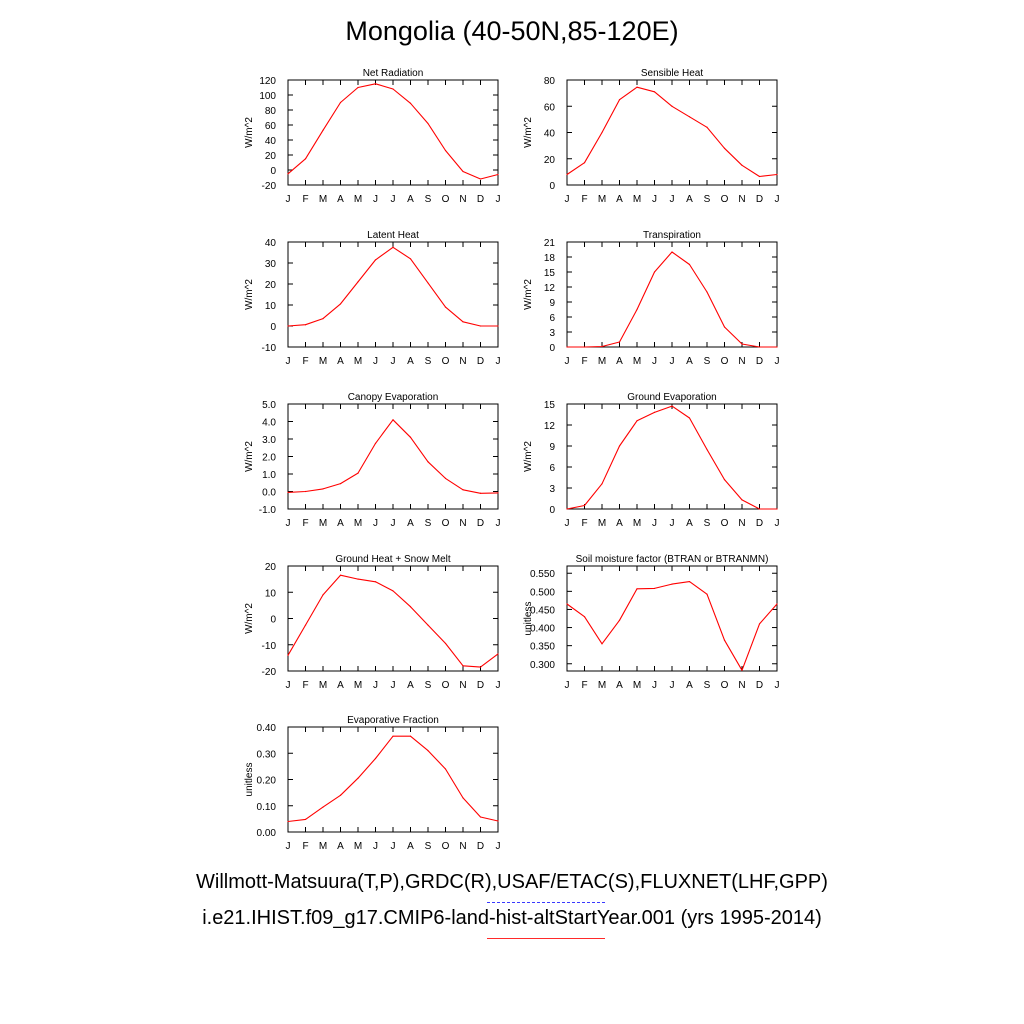 This screenshot has height=1024, width=1024. I want to click on y-tick-label: 80, so click(550, 81).